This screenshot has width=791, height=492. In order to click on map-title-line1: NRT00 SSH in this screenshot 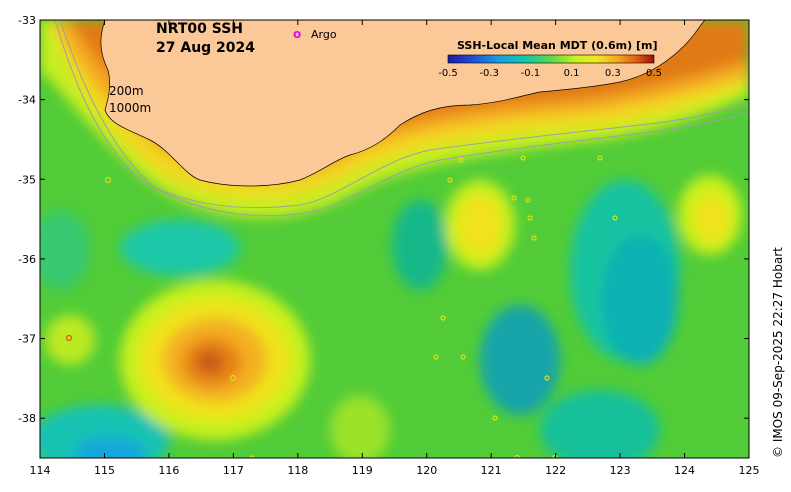, I will do `click(199, 29)`.